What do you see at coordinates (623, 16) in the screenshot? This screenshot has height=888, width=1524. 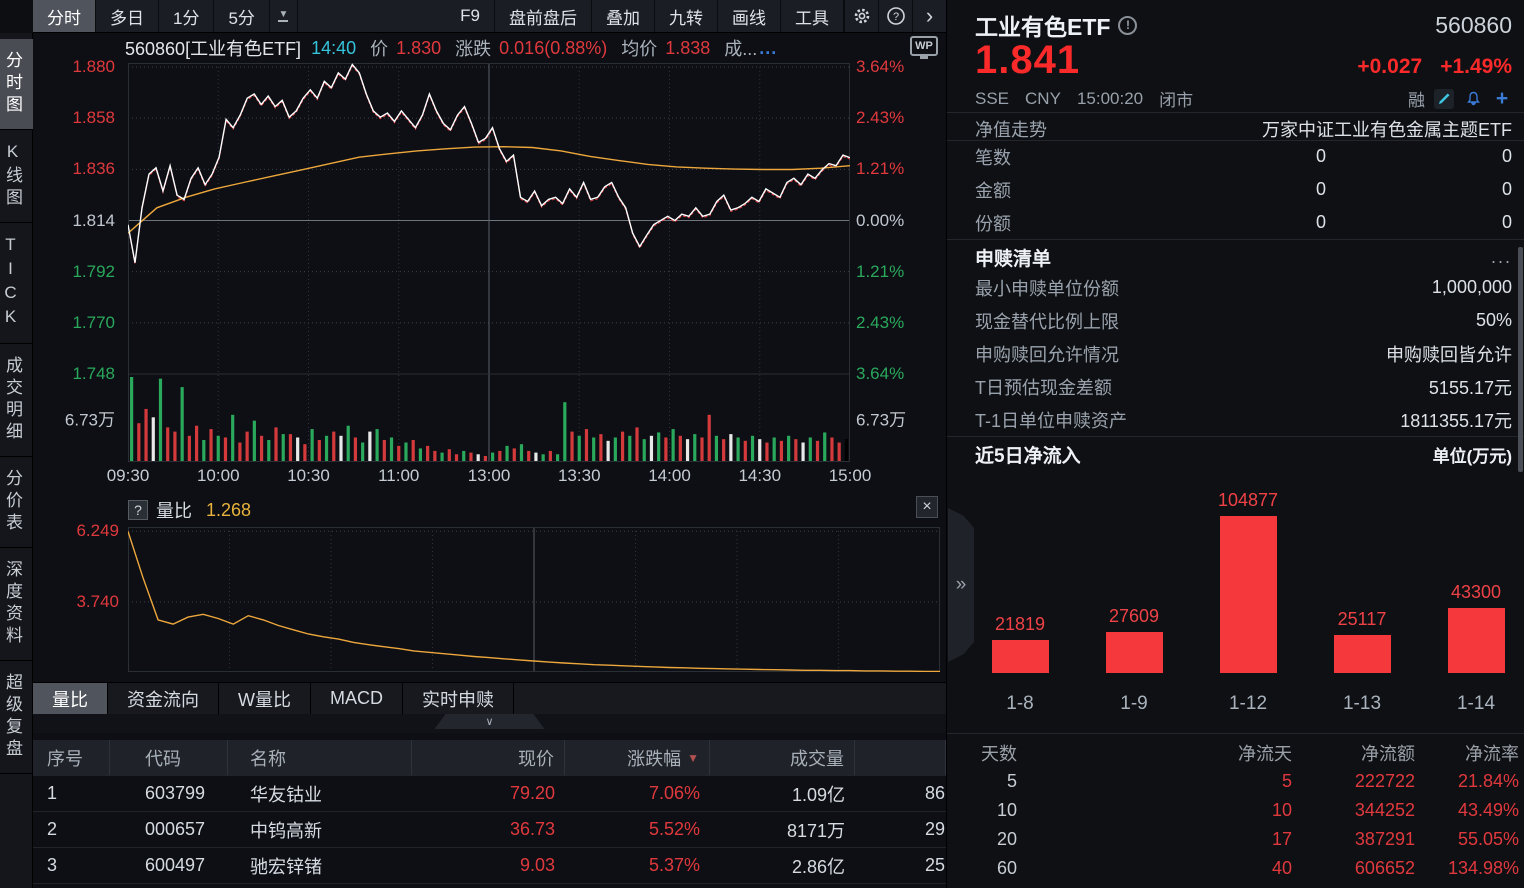 I see `toolbar-button-叠加: 叠加` at bounding box center [623, 16].